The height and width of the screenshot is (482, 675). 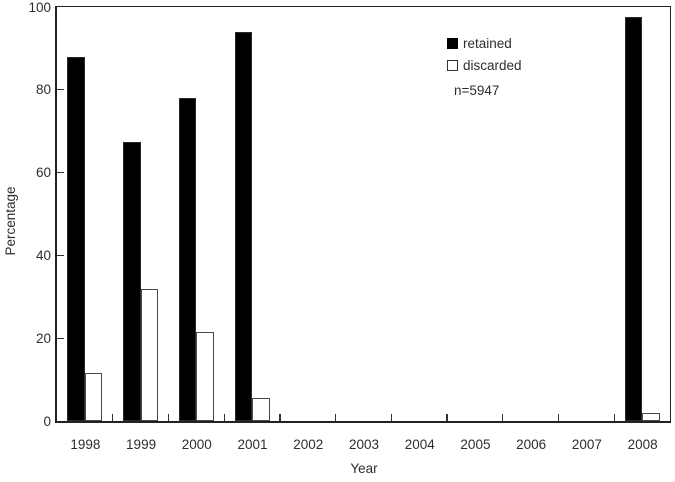 What do you see at coordinates (261, 409) in the screenshot?
I see `bar-discarded-2001` at bounding box center [261, 409].